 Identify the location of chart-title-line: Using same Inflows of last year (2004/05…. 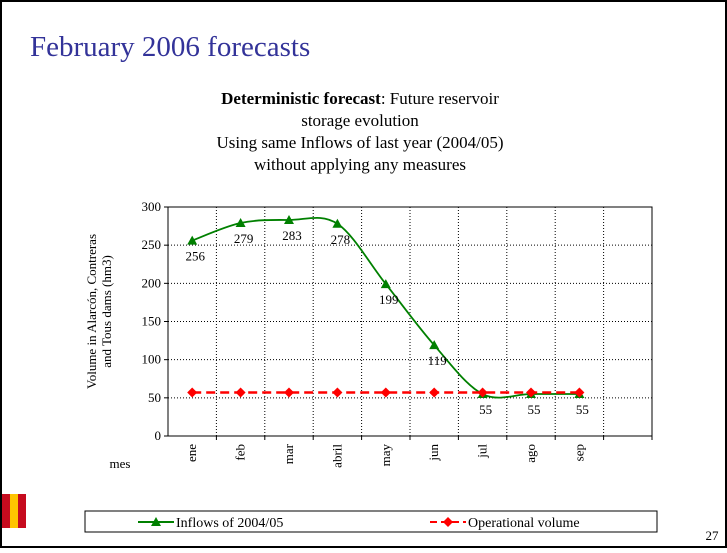
(359, 142).